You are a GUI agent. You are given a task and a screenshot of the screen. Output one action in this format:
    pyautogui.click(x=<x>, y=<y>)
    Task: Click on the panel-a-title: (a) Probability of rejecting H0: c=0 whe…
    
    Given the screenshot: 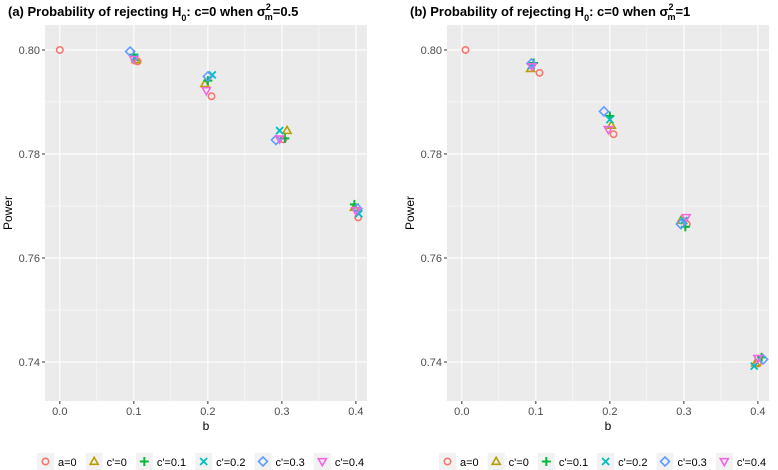 What is the action you would take?
    pyautogui.click(x=153, y=12)
    